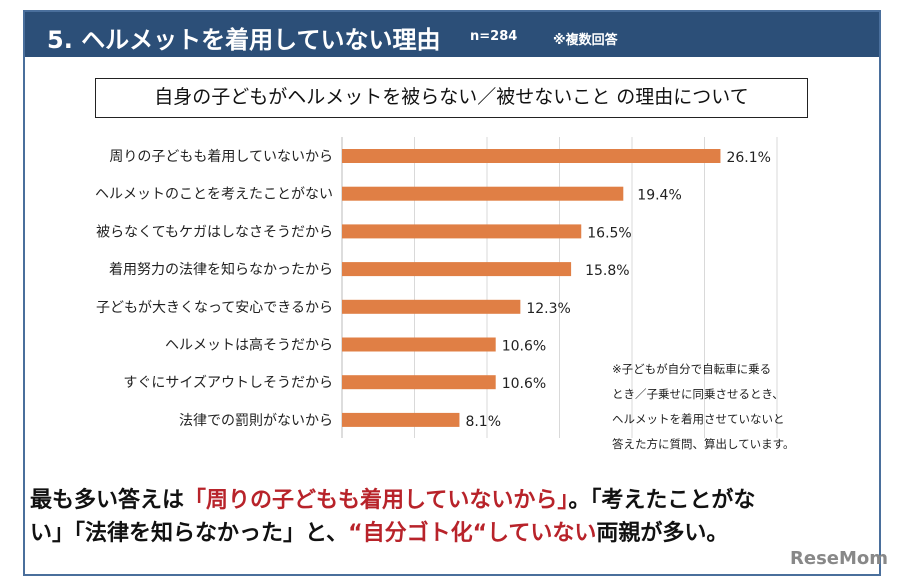 This screenshot has height=586, width=900. What do you see at coordinates (221, 269) in the screenshot?
I see `category-label: 着用努力の法律を知らなかったから` at bounding box center [221, 269].